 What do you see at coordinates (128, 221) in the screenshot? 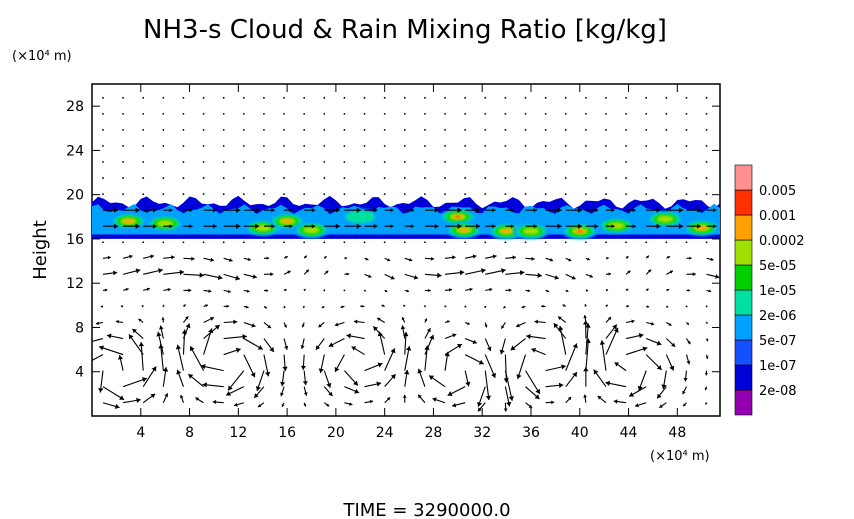
I see `cloud-cell` at bounding box center [128, 221].